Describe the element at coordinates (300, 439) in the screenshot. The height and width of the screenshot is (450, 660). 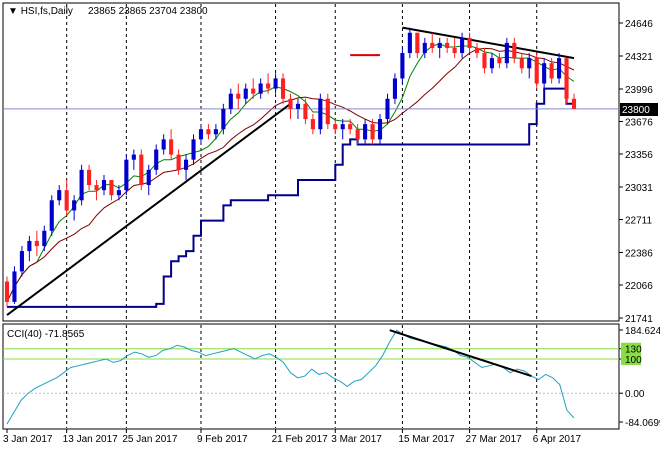
I see `date-tick-label: 21 Feb 2017` at that location.